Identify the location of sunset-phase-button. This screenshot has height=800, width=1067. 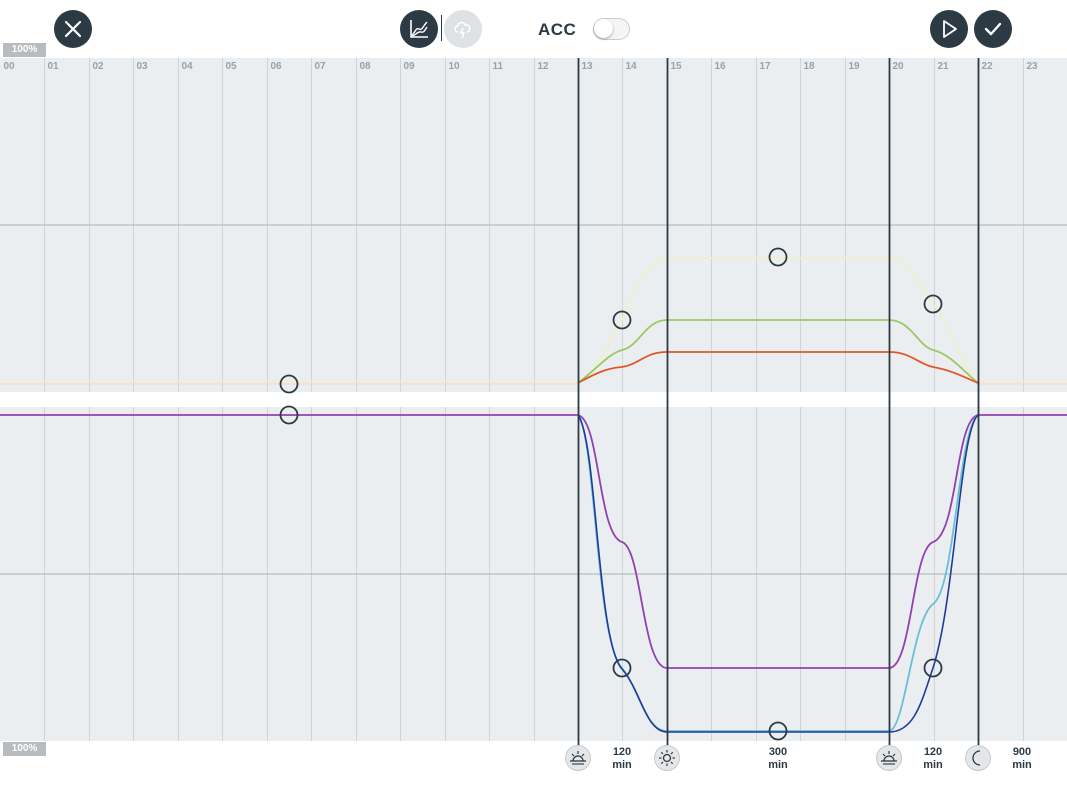
(889, 758).